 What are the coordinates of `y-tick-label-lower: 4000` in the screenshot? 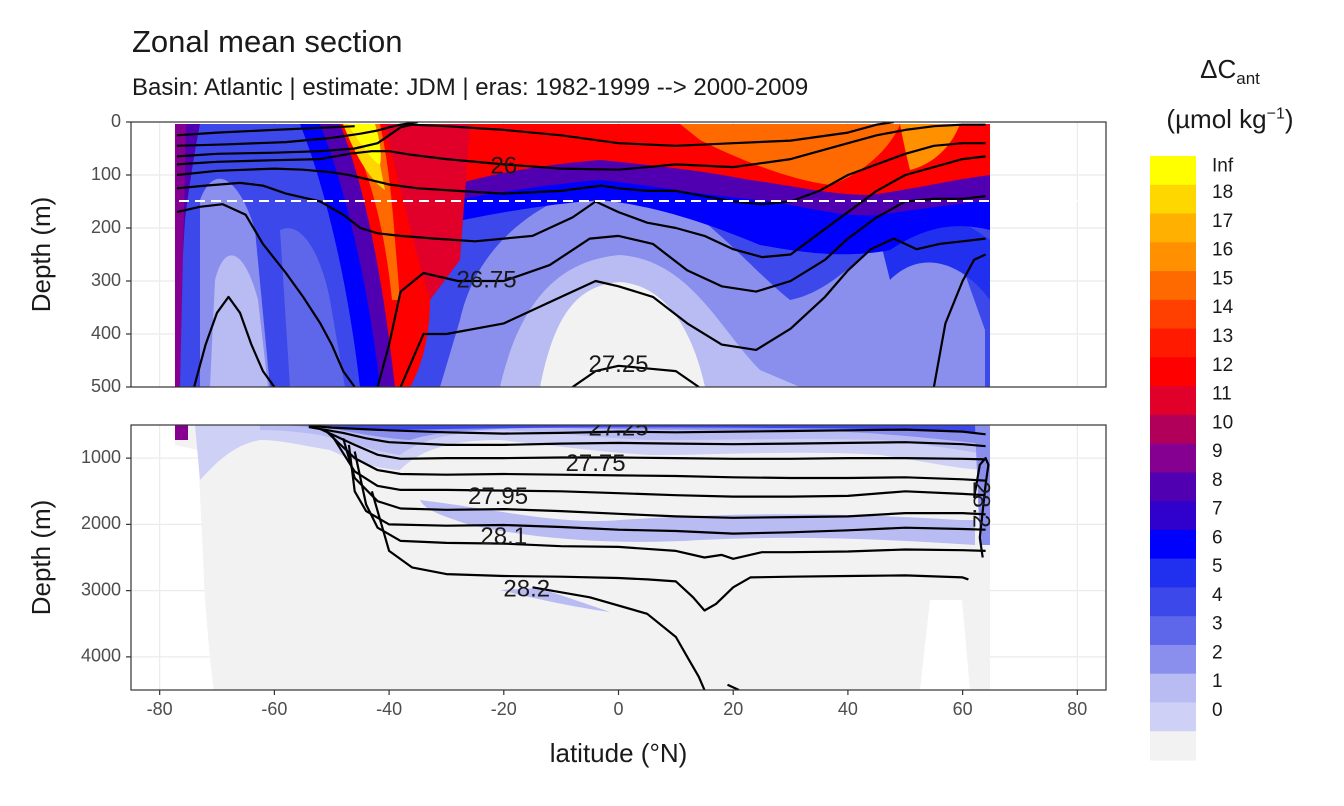 It's located at (101, 656).